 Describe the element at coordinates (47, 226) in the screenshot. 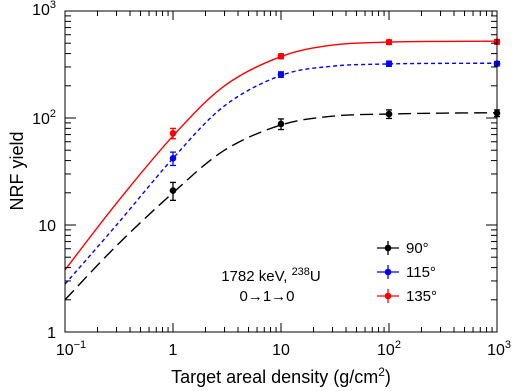

I see `y-tick-label: 10` at that location.